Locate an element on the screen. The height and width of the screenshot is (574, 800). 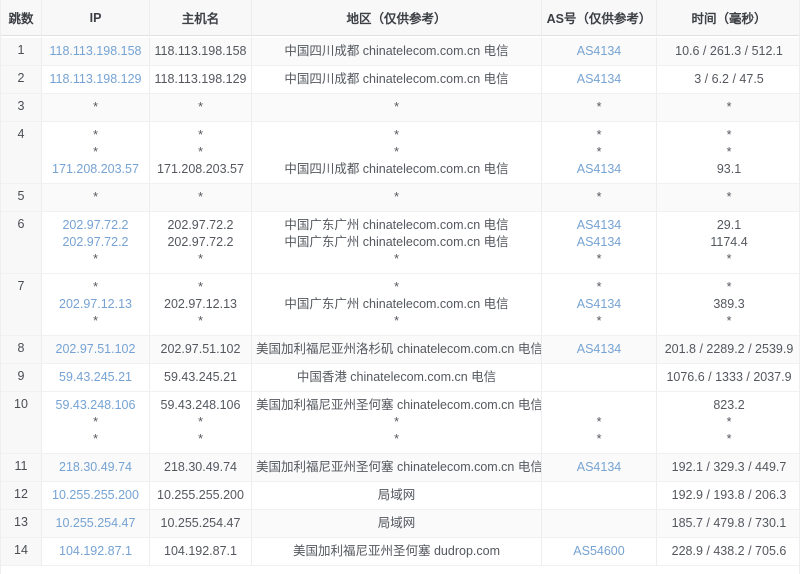
hop-number: 4 is located at coordinates (21, 153).